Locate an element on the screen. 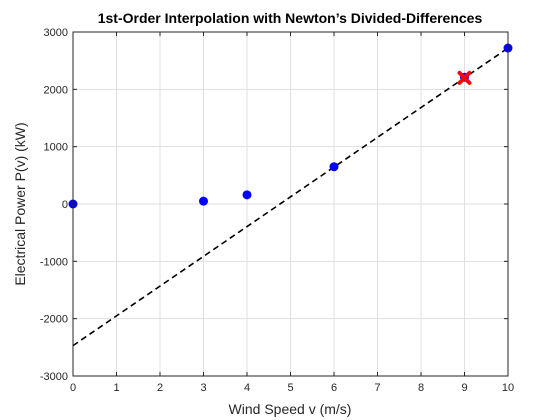  x-tick-label: 8 is located at coordinates (421, 388).